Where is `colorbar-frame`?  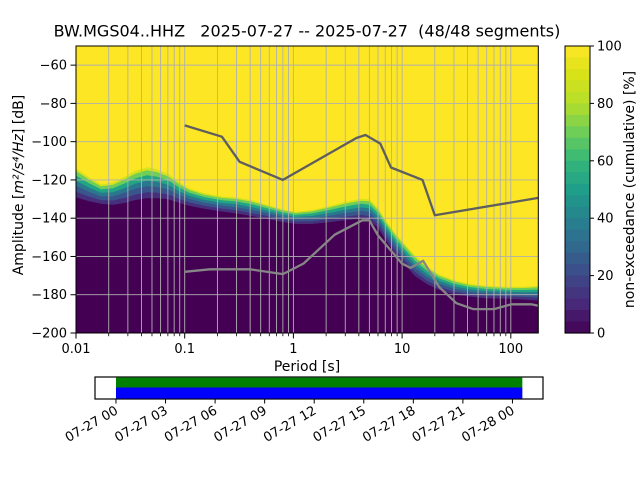 colorbar-frame is located at coordinates (577, 189).